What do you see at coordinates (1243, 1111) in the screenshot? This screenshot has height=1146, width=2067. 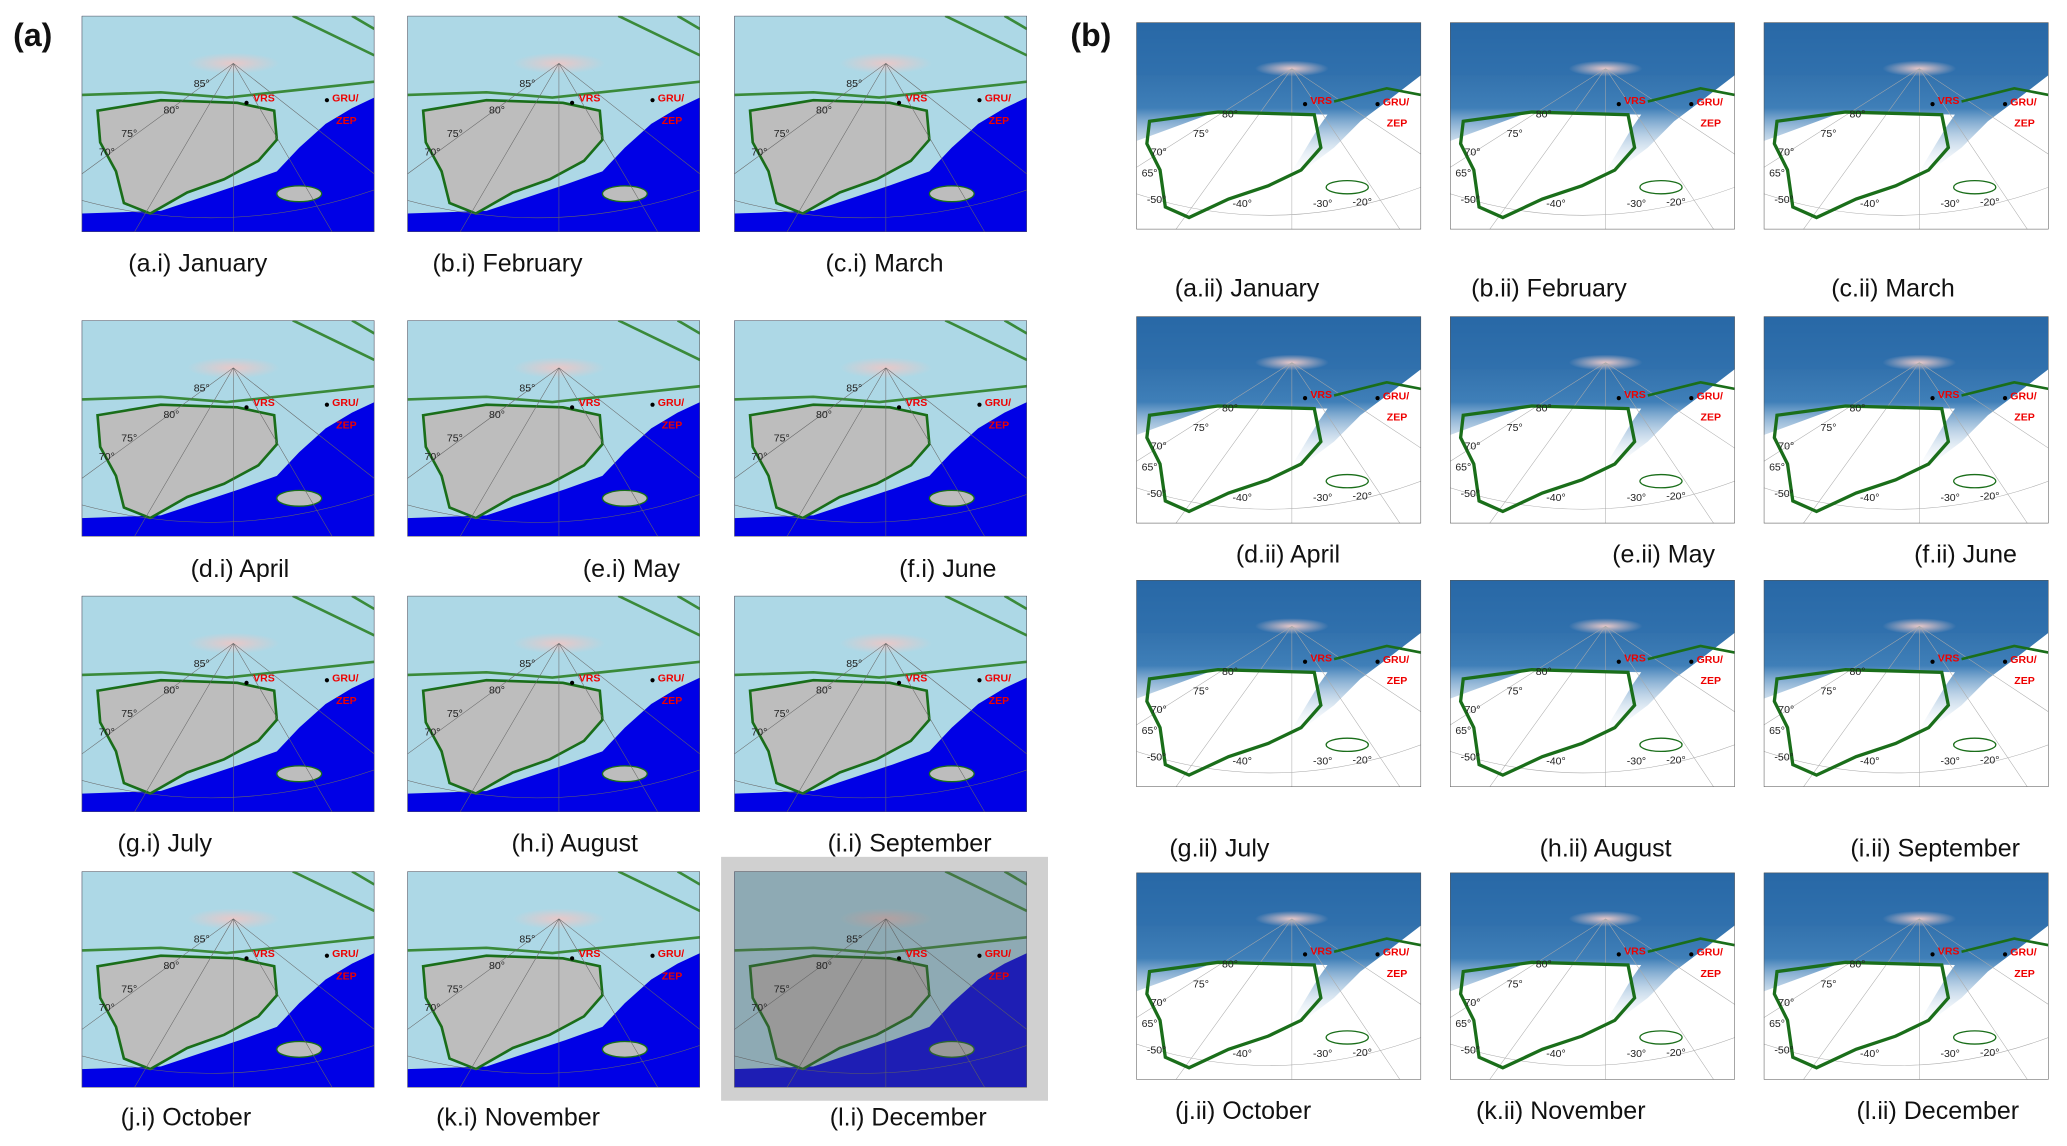 I see `map-caption: (j.ii) October` at bounding box center [1243, 1111].